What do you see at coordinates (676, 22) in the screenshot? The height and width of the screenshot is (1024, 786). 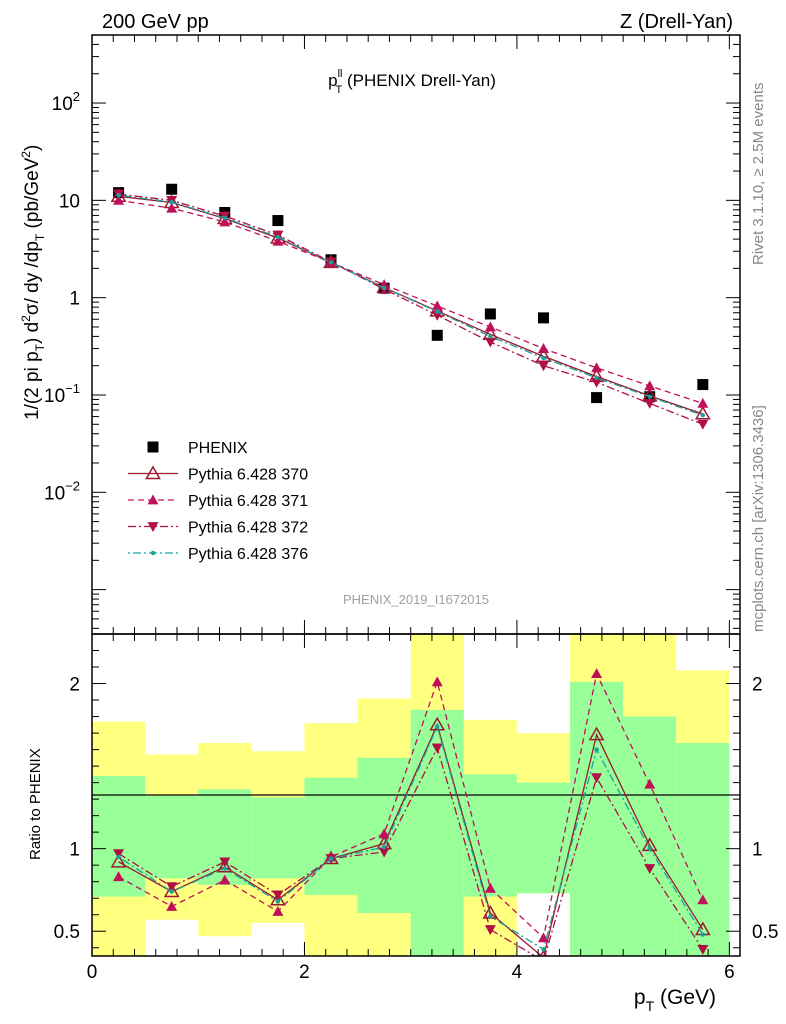 I see `header-right: Z (Drell-Yan)` at bounding box center [676, 22].